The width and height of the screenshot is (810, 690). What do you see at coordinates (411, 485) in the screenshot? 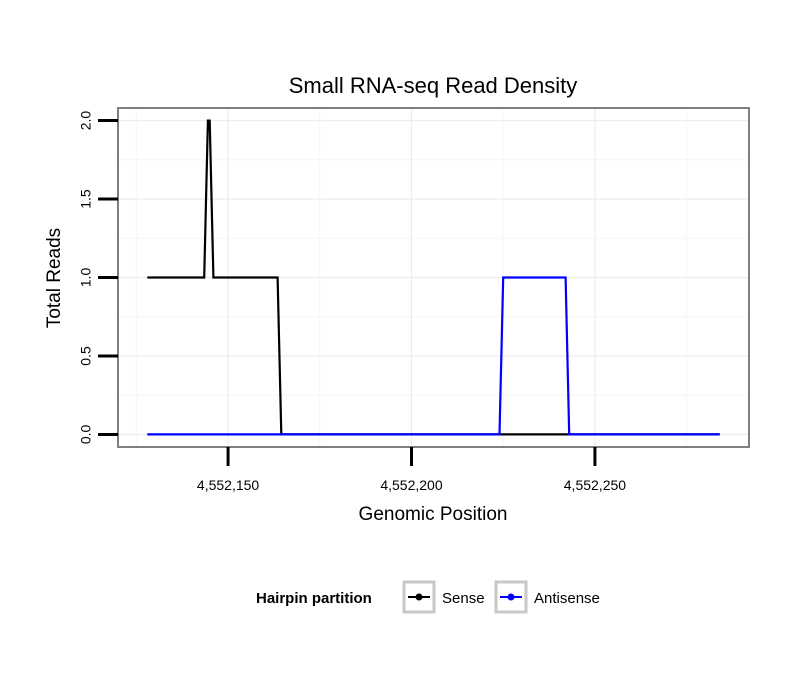
I see `x-tick-label: 4,552,200` at bounding box center [411, 485].